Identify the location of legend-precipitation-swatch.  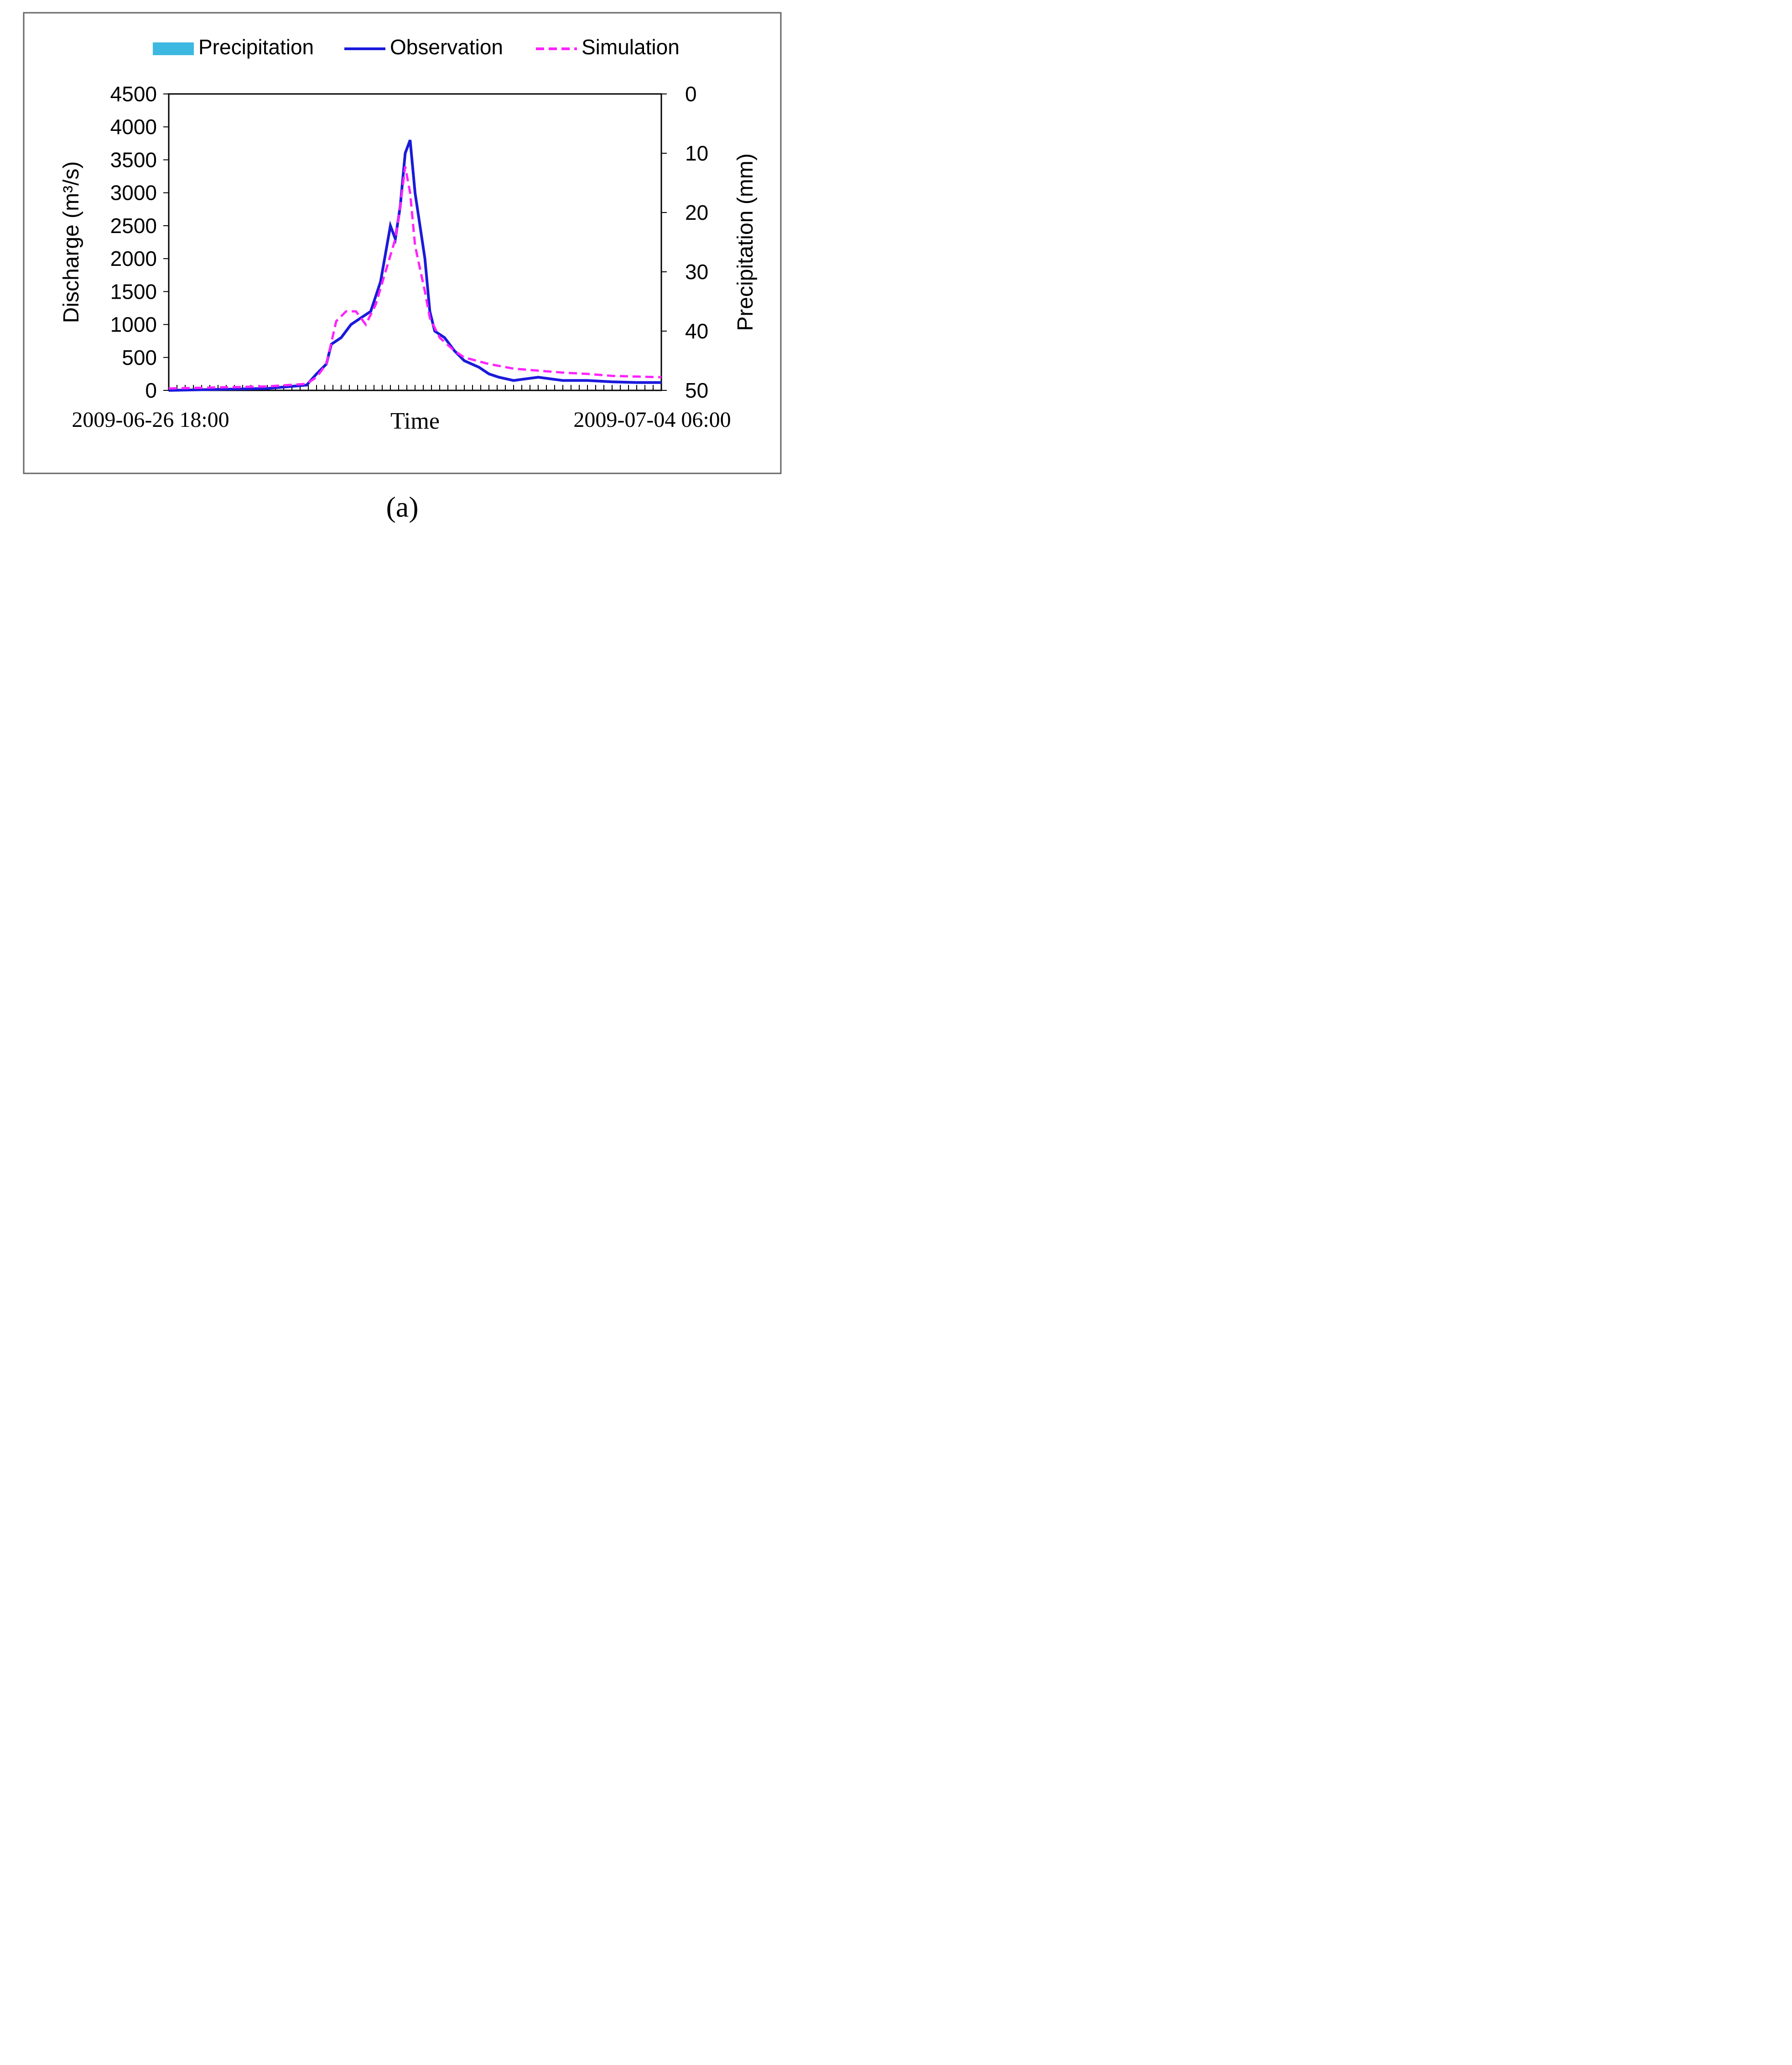
(174, 48).